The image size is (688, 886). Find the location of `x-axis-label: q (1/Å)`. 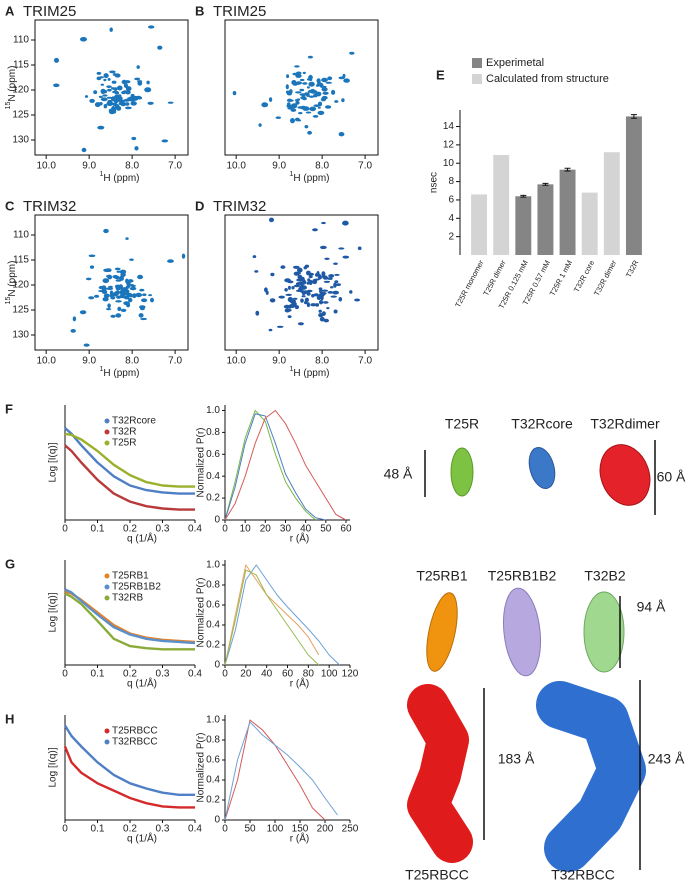

x-axis-label: q (1/Å) is located at coordinates (142, 538).